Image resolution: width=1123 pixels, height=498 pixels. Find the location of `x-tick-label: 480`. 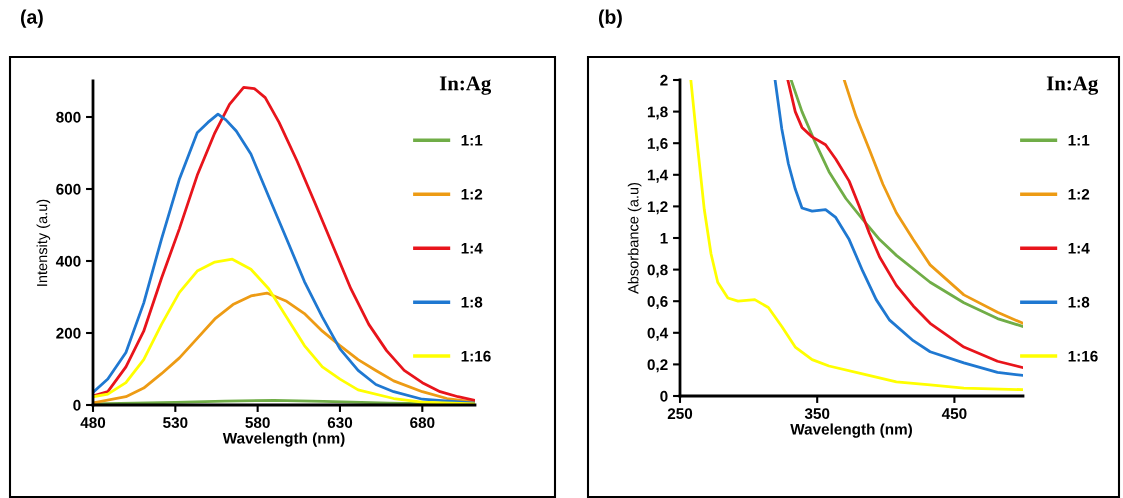

x-tick-label: 480 is located at coordinates (93, 423).